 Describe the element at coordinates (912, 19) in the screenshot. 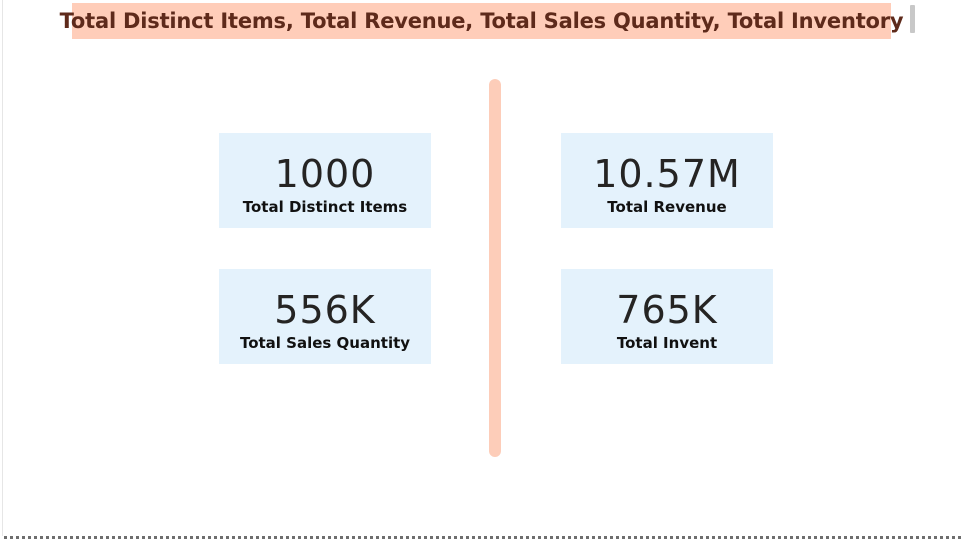

I see `scrollbar-thumb` at that location.